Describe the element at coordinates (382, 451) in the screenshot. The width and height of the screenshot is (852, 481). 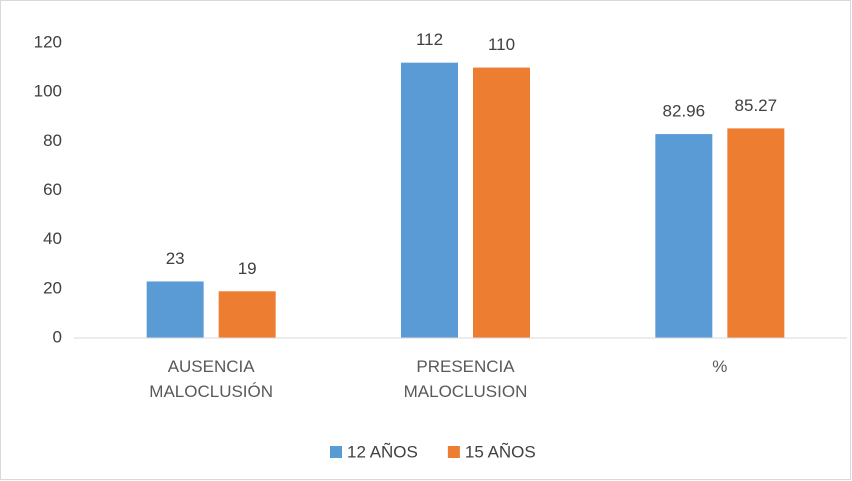
I see `legend-label: 12 AÑOS` at that location.